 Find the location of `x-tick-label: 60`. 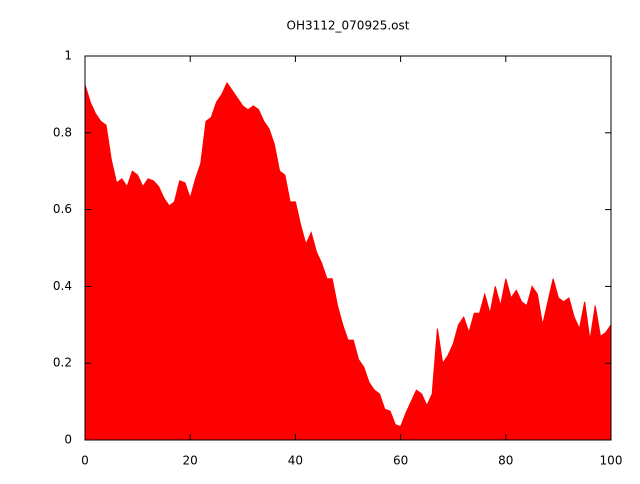

x-tick-label: 60 is located at coordinates (400, 461).